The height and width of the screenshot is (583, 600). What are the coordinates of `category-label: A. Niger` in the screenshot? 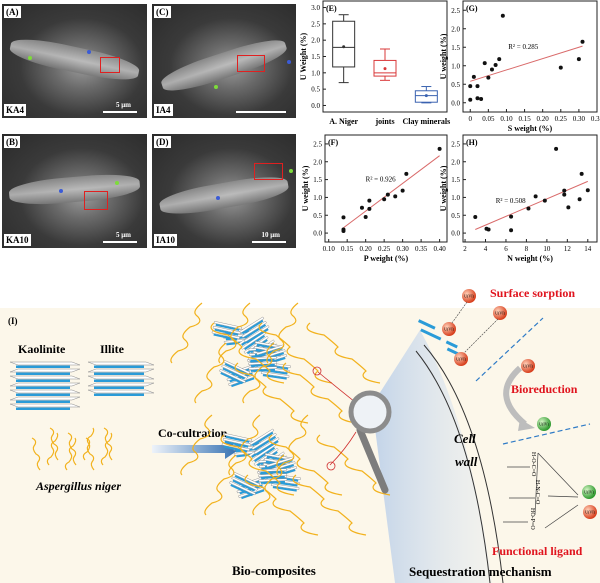 It's located at (343, 121).